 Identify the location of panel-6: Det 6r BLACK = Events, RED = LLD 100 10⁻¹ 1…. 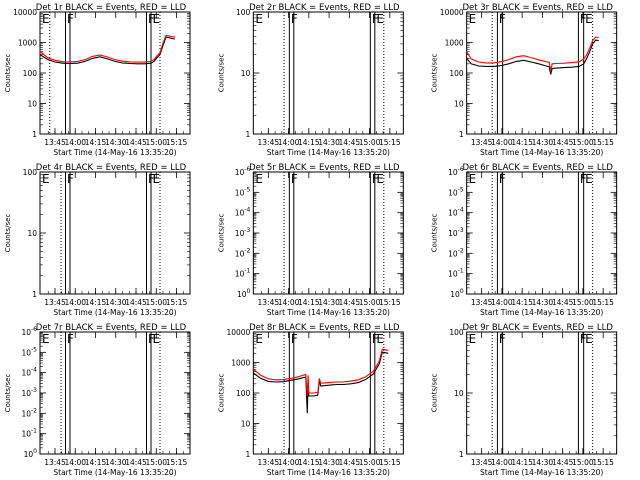
(524, 240).